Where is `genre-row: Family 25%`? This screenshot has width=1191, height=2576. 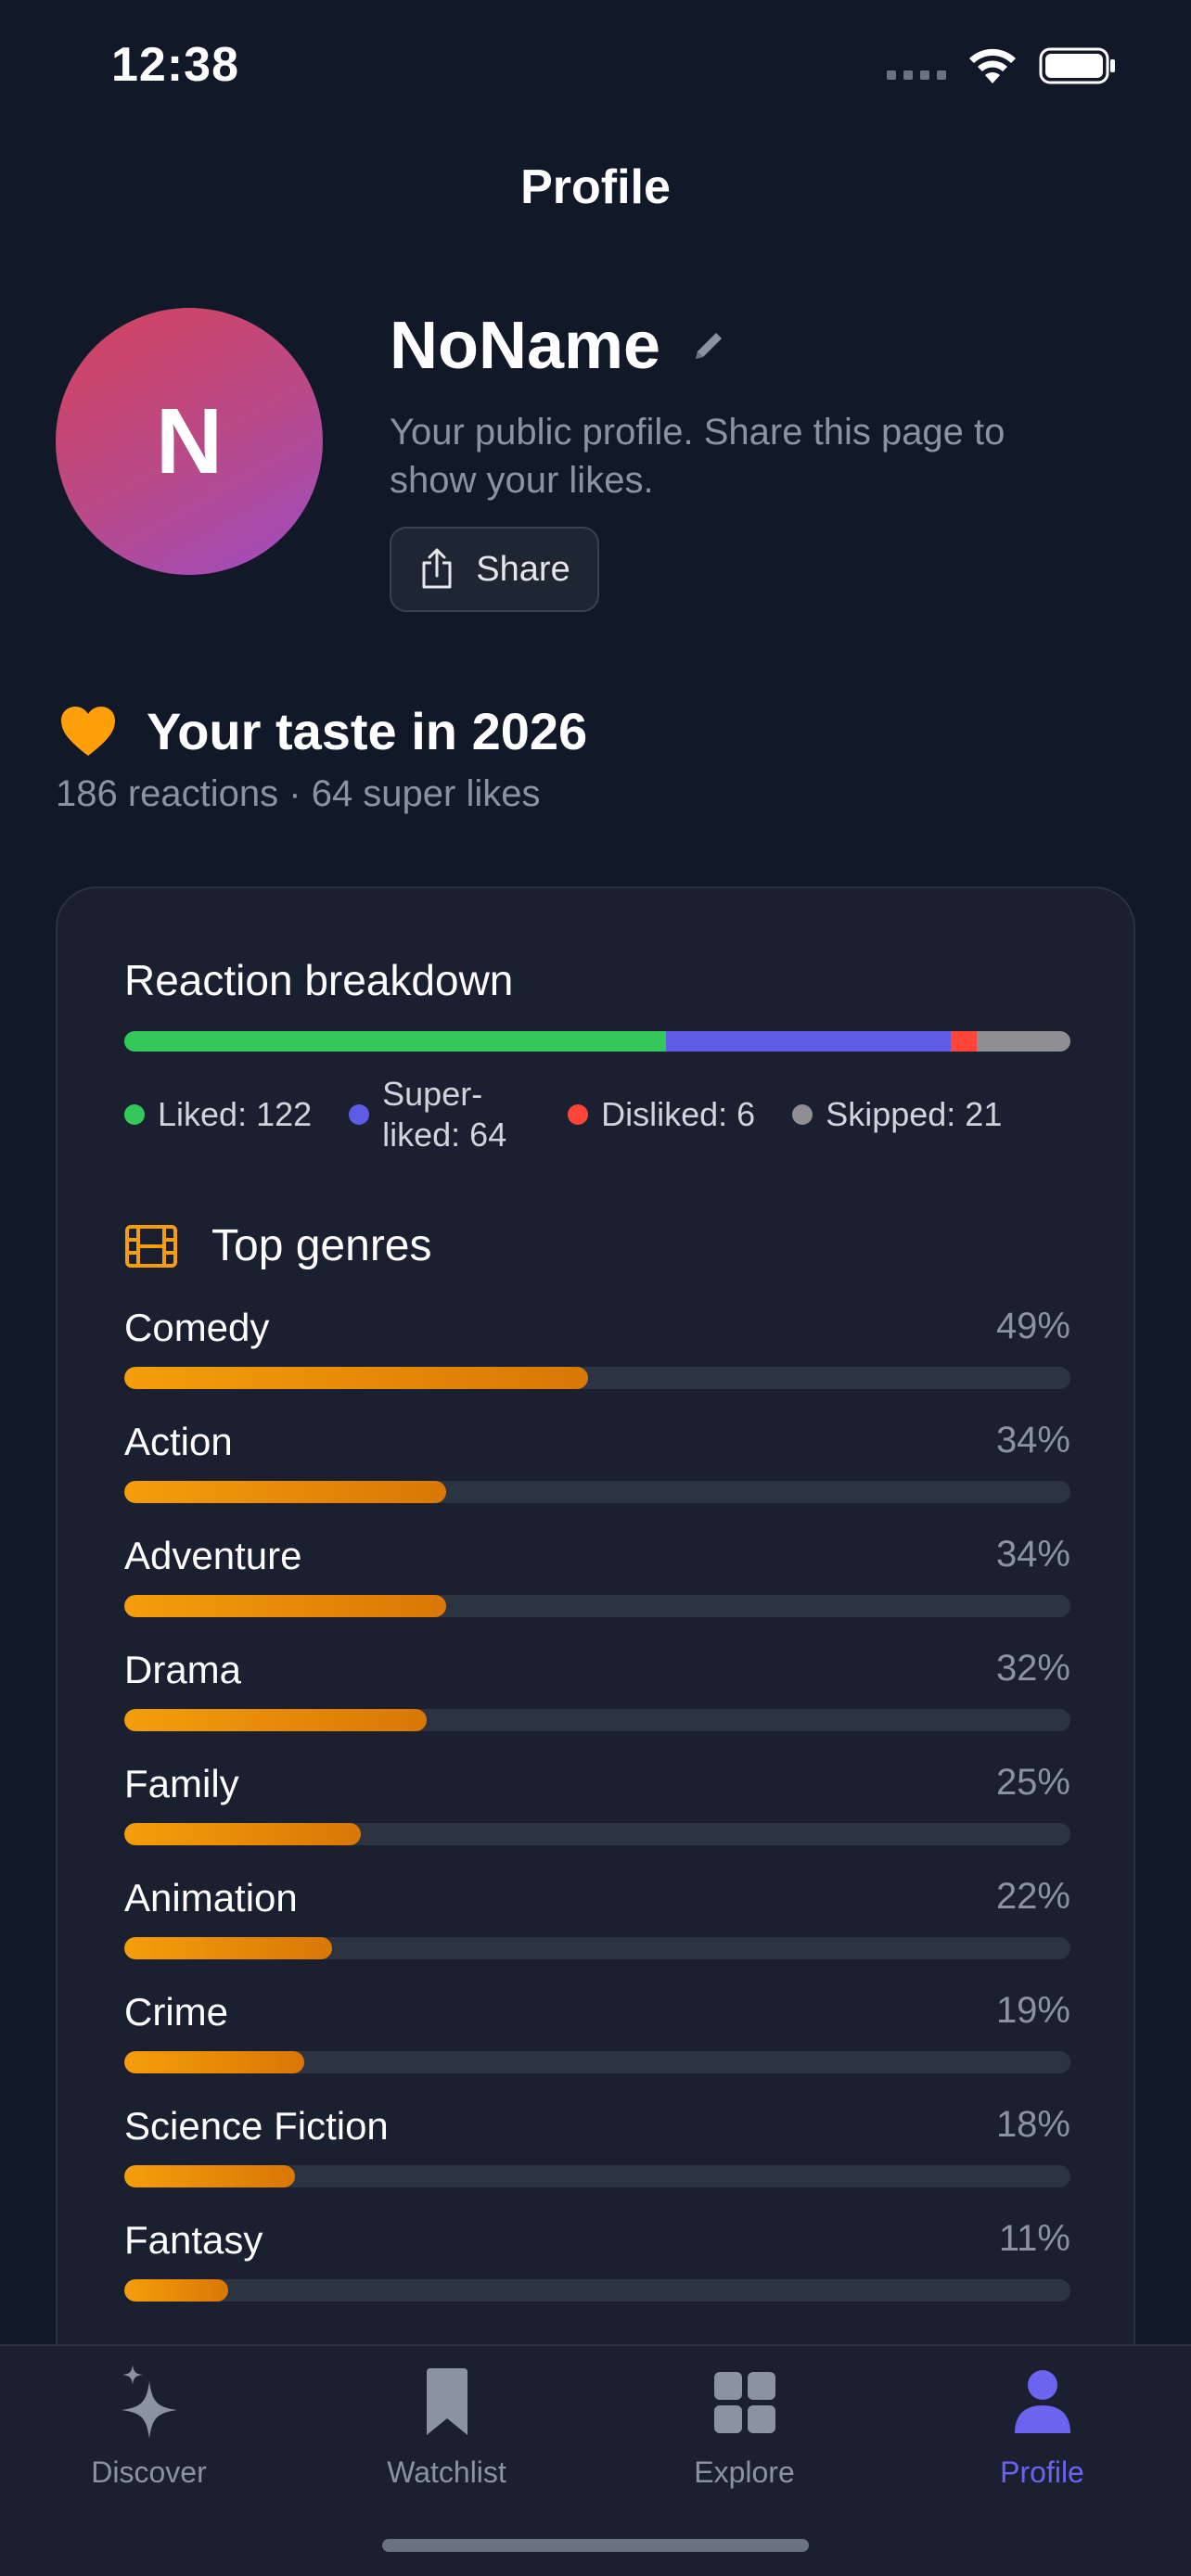
genre-row: Family 25% is located at coordinates (597, 1819).